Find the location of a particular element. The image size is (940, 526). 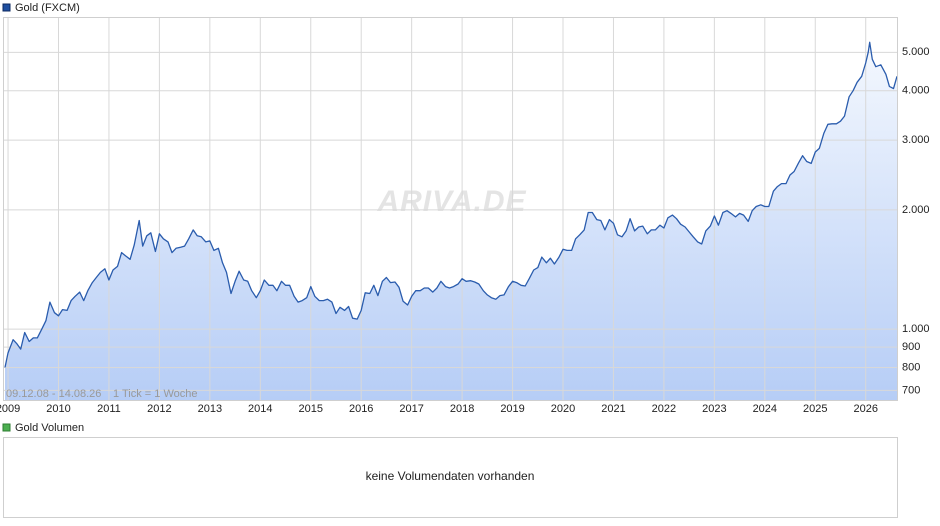

x-tick-label: 2020 is located at coordinates (563, 409).